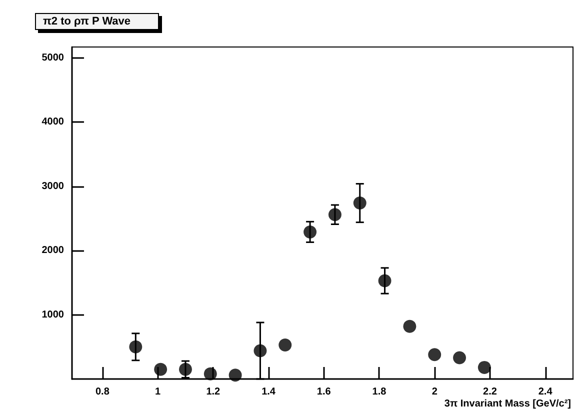 This screenshot has height=413, width=581. What do you see at coordinates (53, 58) in the screenshot?
I see `y-tick-label: 5000` at bounding box center [53, 58].